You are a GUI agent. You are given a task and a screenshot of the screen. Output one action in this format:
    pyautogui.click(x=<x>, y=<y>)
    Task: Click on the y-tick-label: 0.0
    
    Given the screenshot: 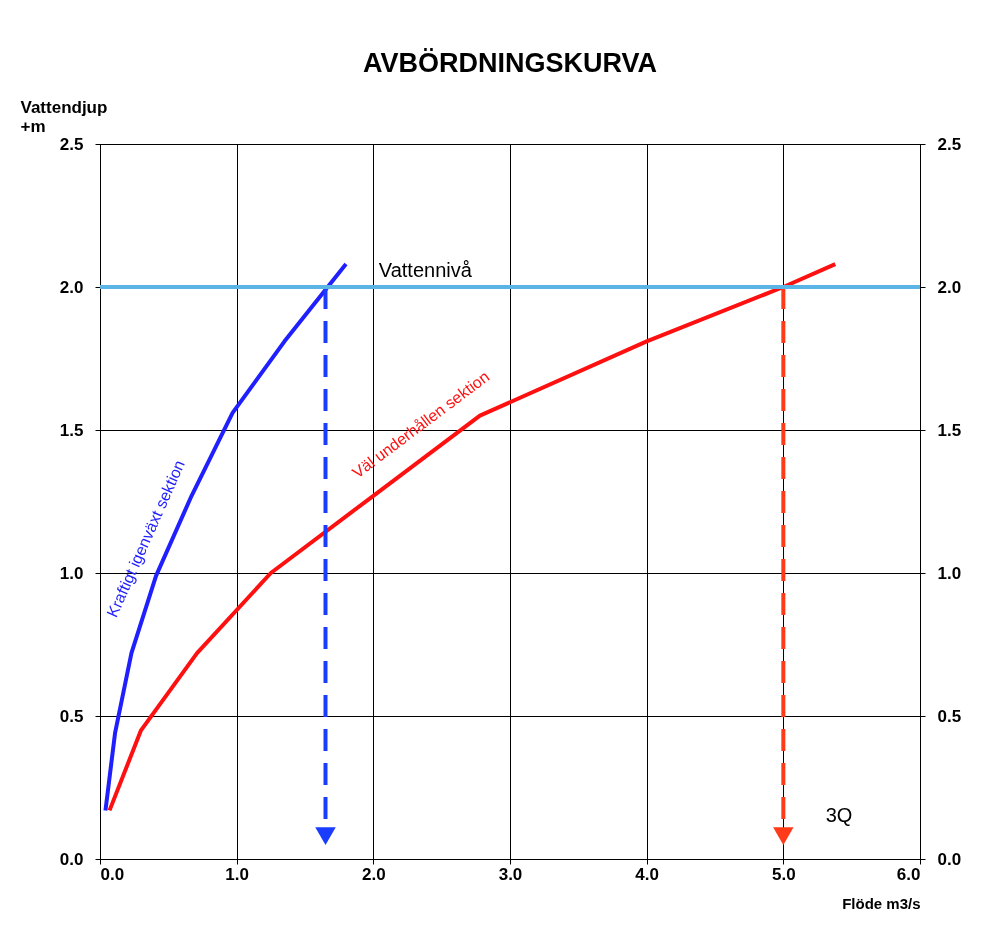 What is the action you would take?
    pyautogui.click(x=71, y=859)
    